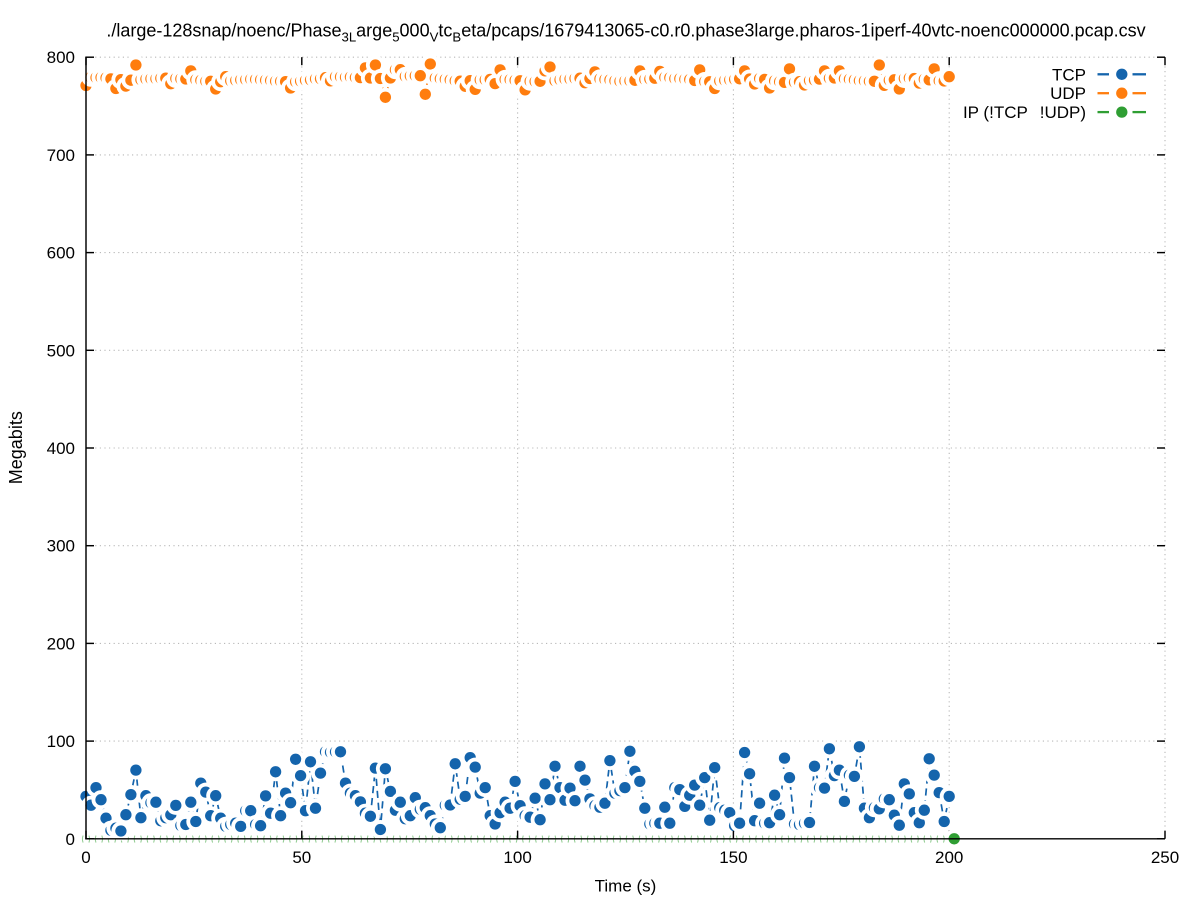  I want to click on svg-text: 250, so click(1165, 857).